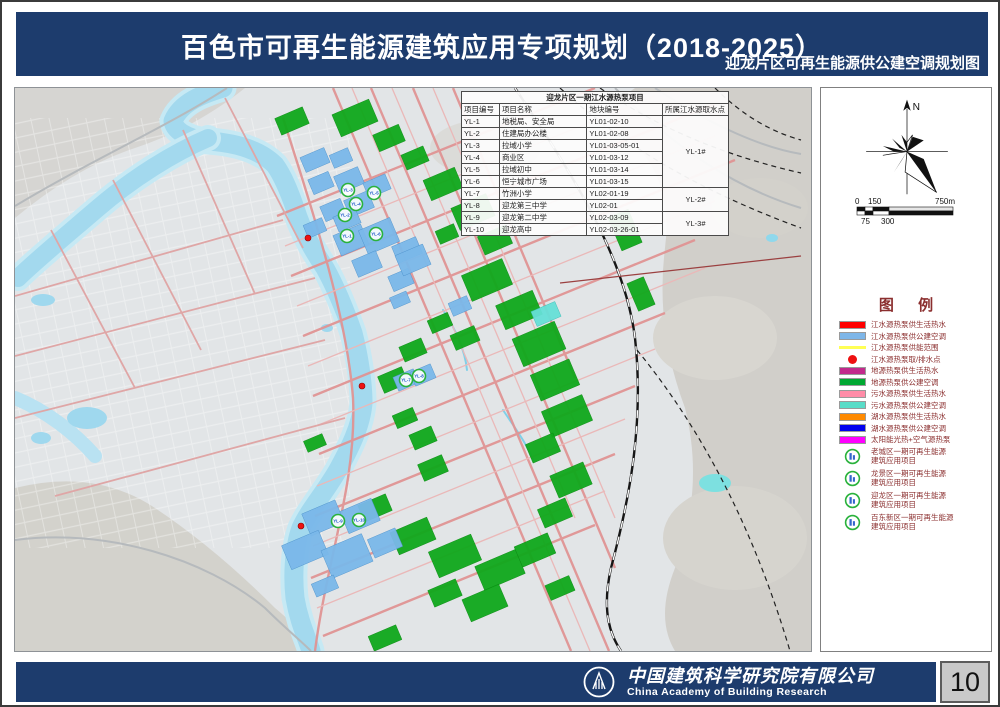  I want to click on table-cell: YL-6, so click(480, 181).